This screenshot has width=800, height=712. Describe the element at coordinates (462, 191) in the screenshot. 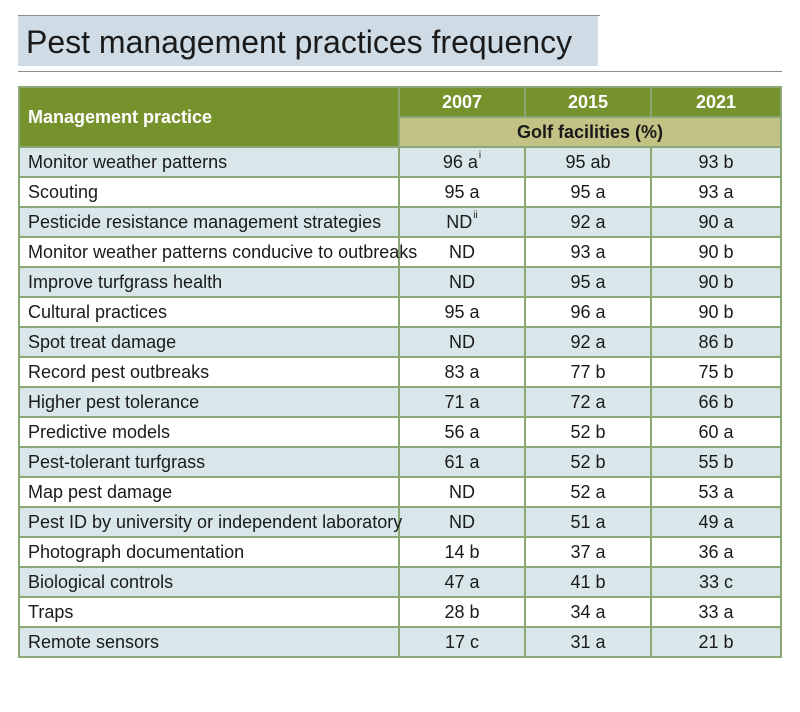

I see `value-2007-cell-text: 95 a` at that location.